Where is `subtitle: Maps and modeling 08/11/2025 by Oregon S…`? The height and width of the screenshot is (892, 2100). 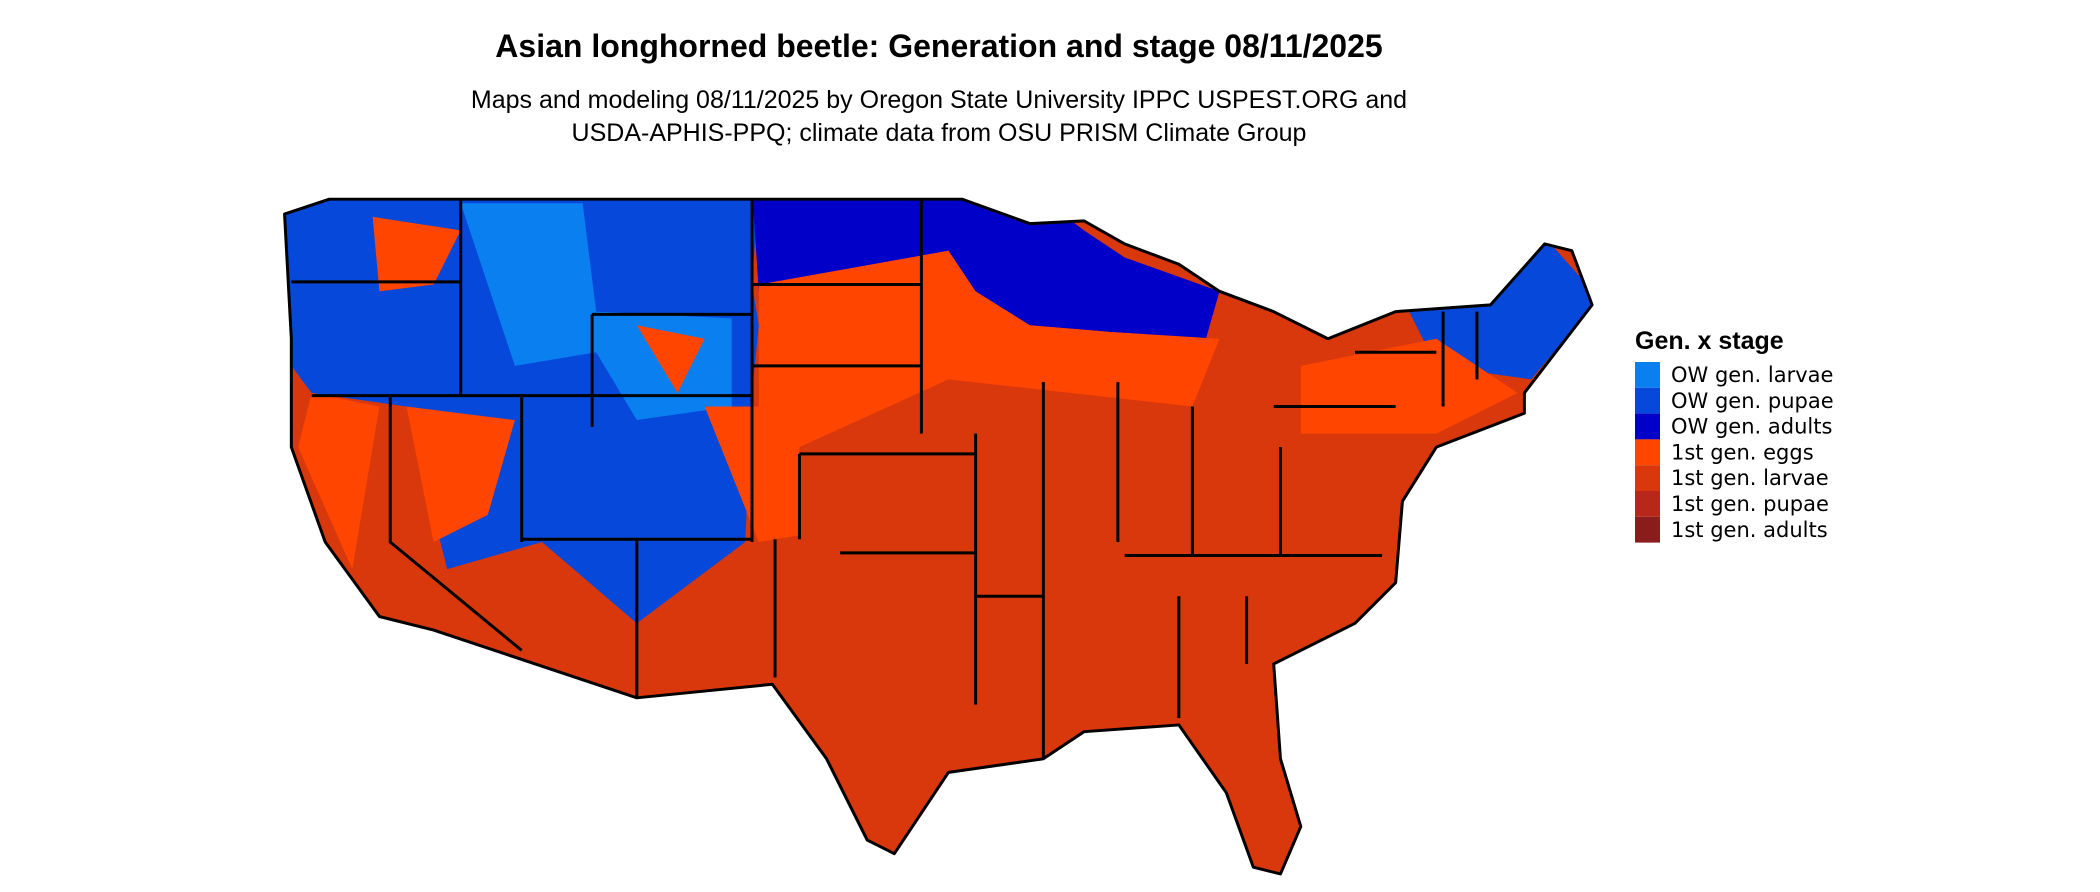
subtitle: Maps and modeling 08/11/2025 by Oregon S… is located at coordinates (939, 100).